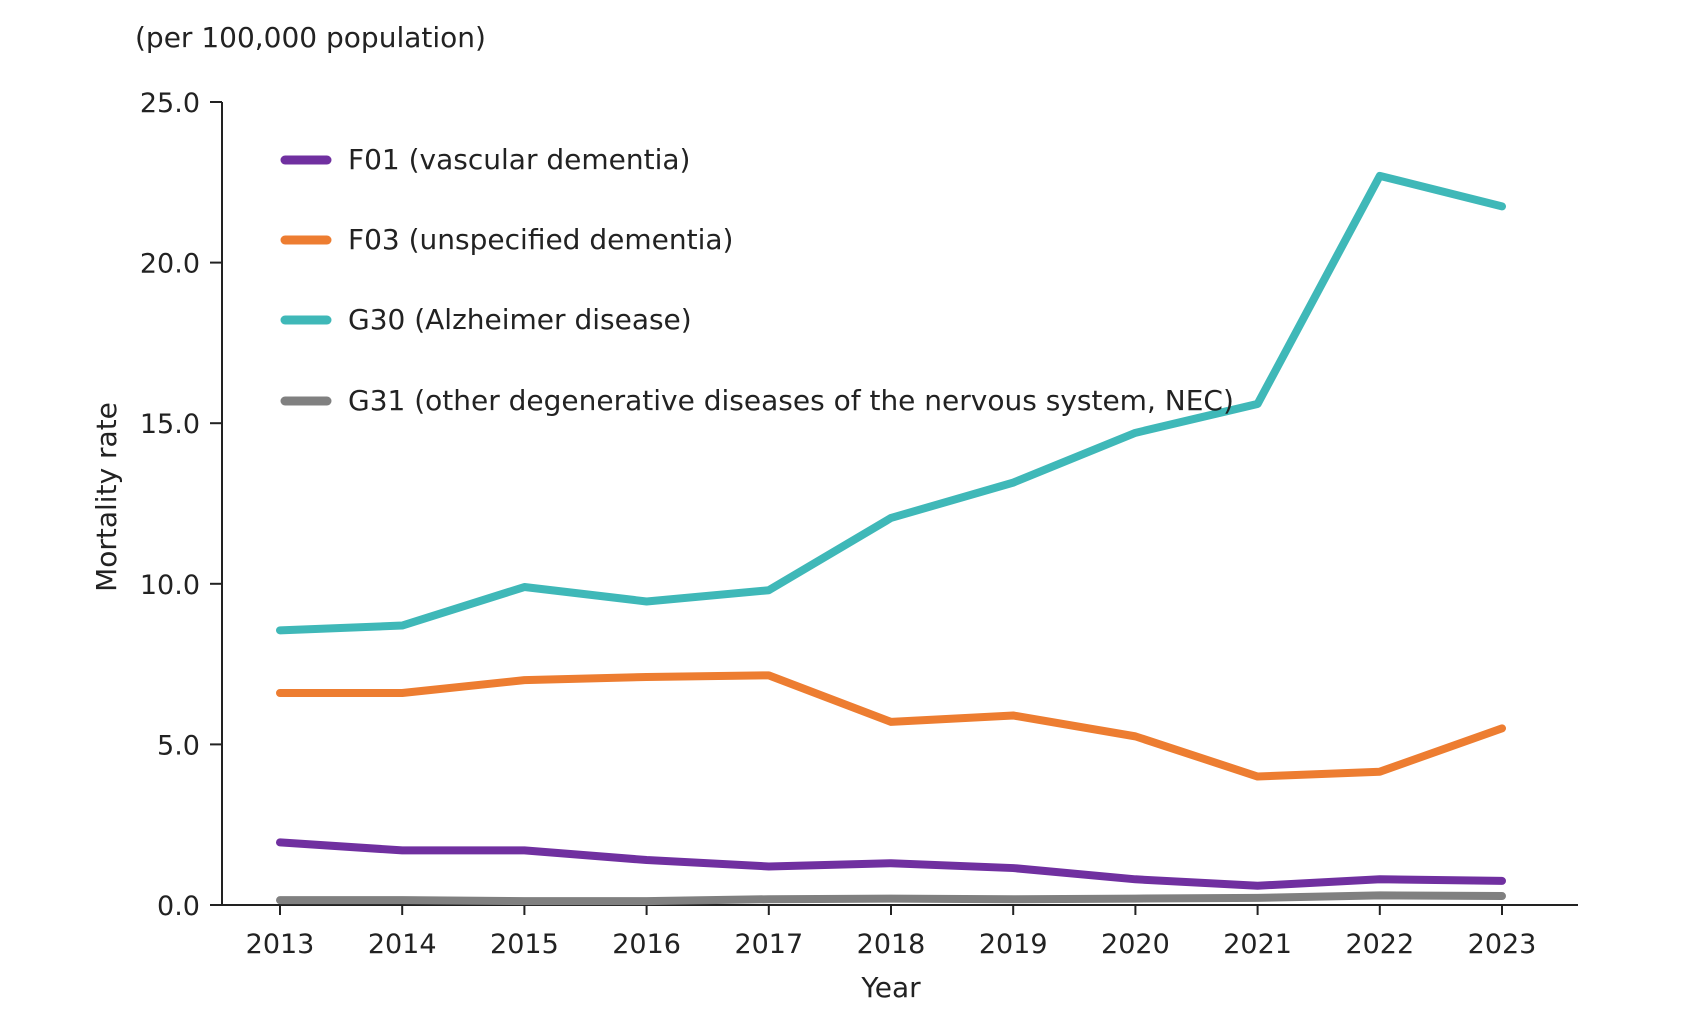  I want to click on legend-label: F01 (vascular dementia), so click(519, 159).